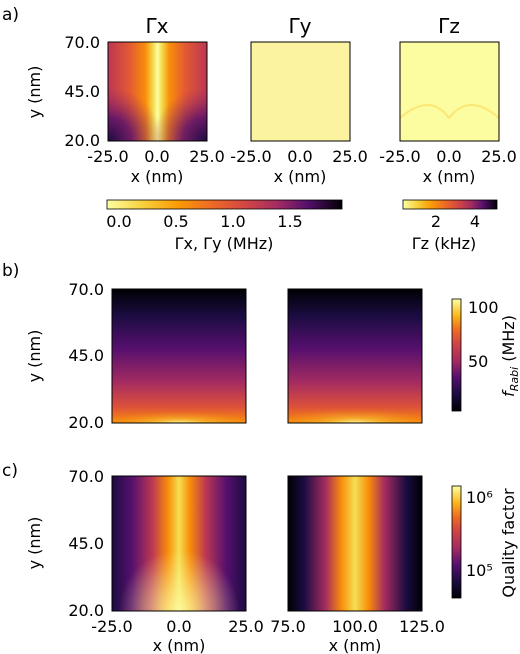 This screenshot has height=654, width=520. I want to click on xtick-gx-right: 25.0, so click(207, 156).